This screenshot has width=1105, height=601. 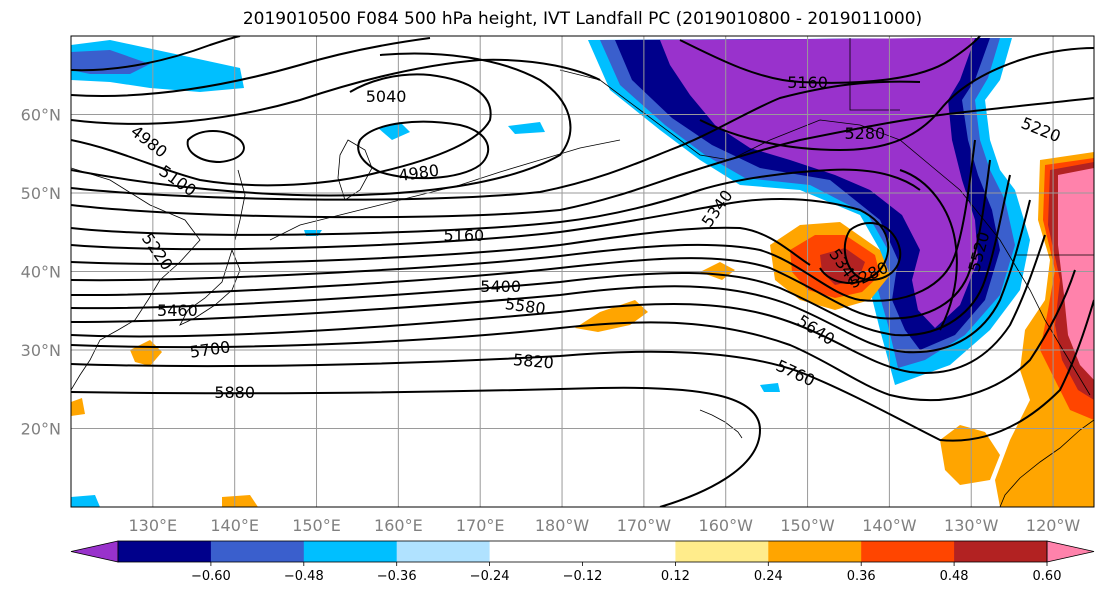 I want to click on coast-hawaii, so click(x=721, y=424).